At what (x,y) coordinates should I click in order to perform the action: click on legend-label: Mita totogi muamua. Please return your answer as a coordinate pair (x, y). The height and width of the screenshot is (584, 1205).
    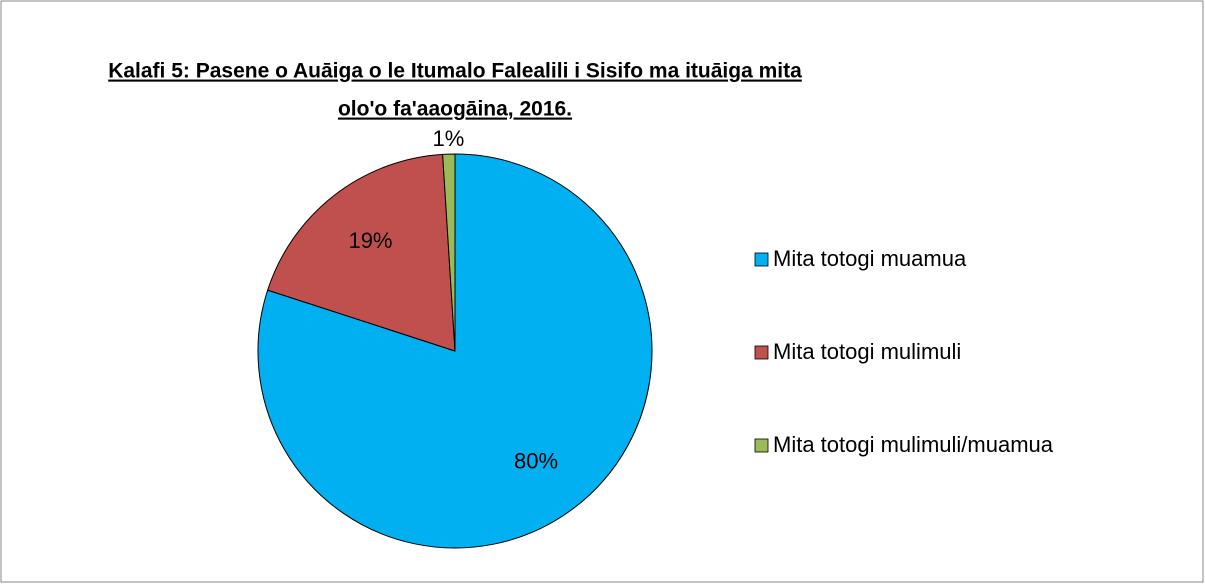
    Looking at the image, I should click on (870, 258).